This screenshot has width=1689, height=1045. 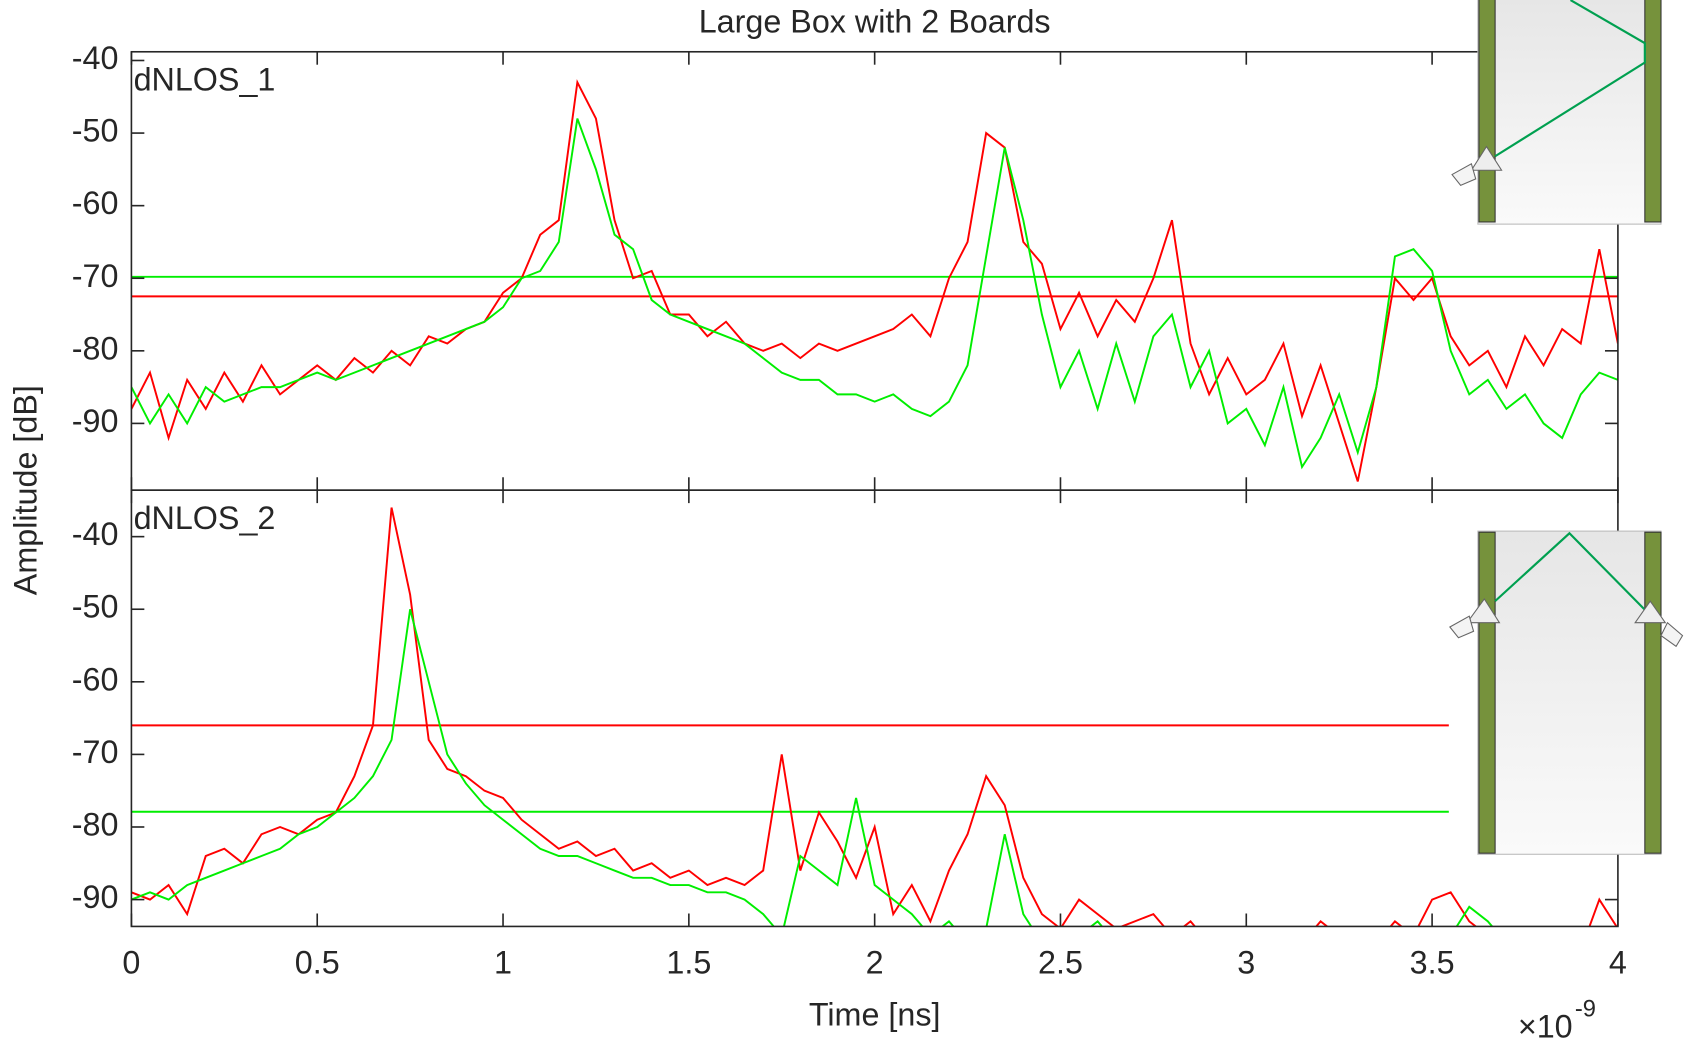 I want to click on x-tick-label: 3.5, so click(x=1432, y=963).